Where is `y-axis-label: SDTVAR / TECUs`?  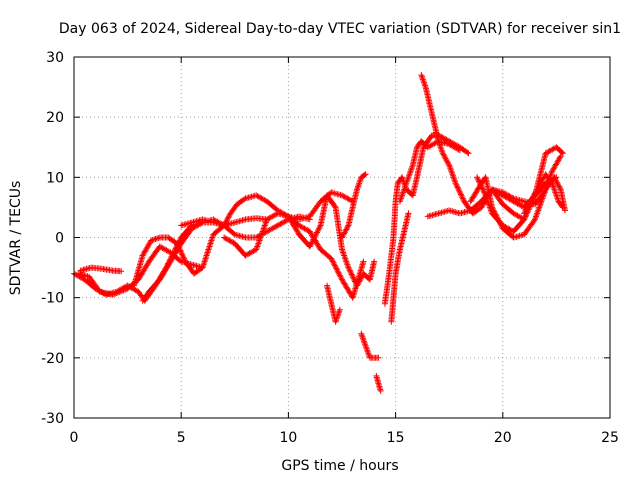 y-axis-label: SDTVAR / TECUs is located at coordinates (16, 238).